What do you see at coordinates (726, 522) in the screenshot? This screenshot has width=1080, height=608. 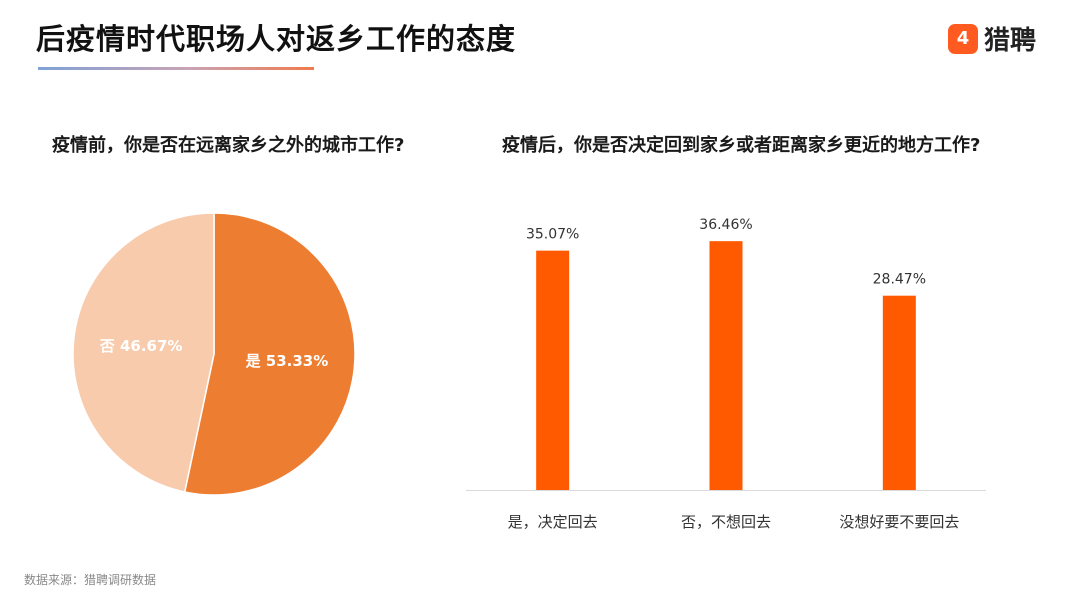 I see `bar-category-label-1: 否，不想回去` at bounding box center [726, 522].